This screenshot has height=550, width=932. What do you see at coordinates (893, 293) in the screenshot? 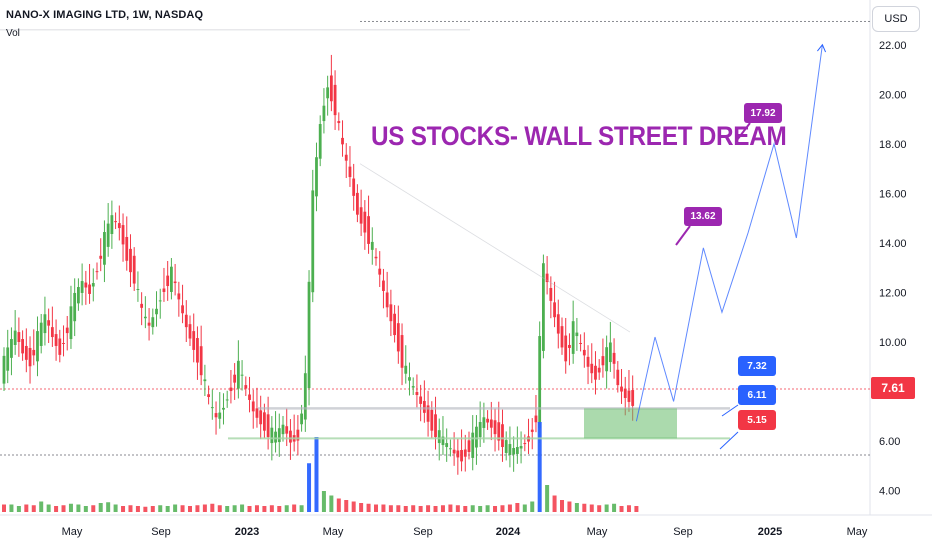
I see `price-tick-label: 12.00` at bounding box center [893, 293].